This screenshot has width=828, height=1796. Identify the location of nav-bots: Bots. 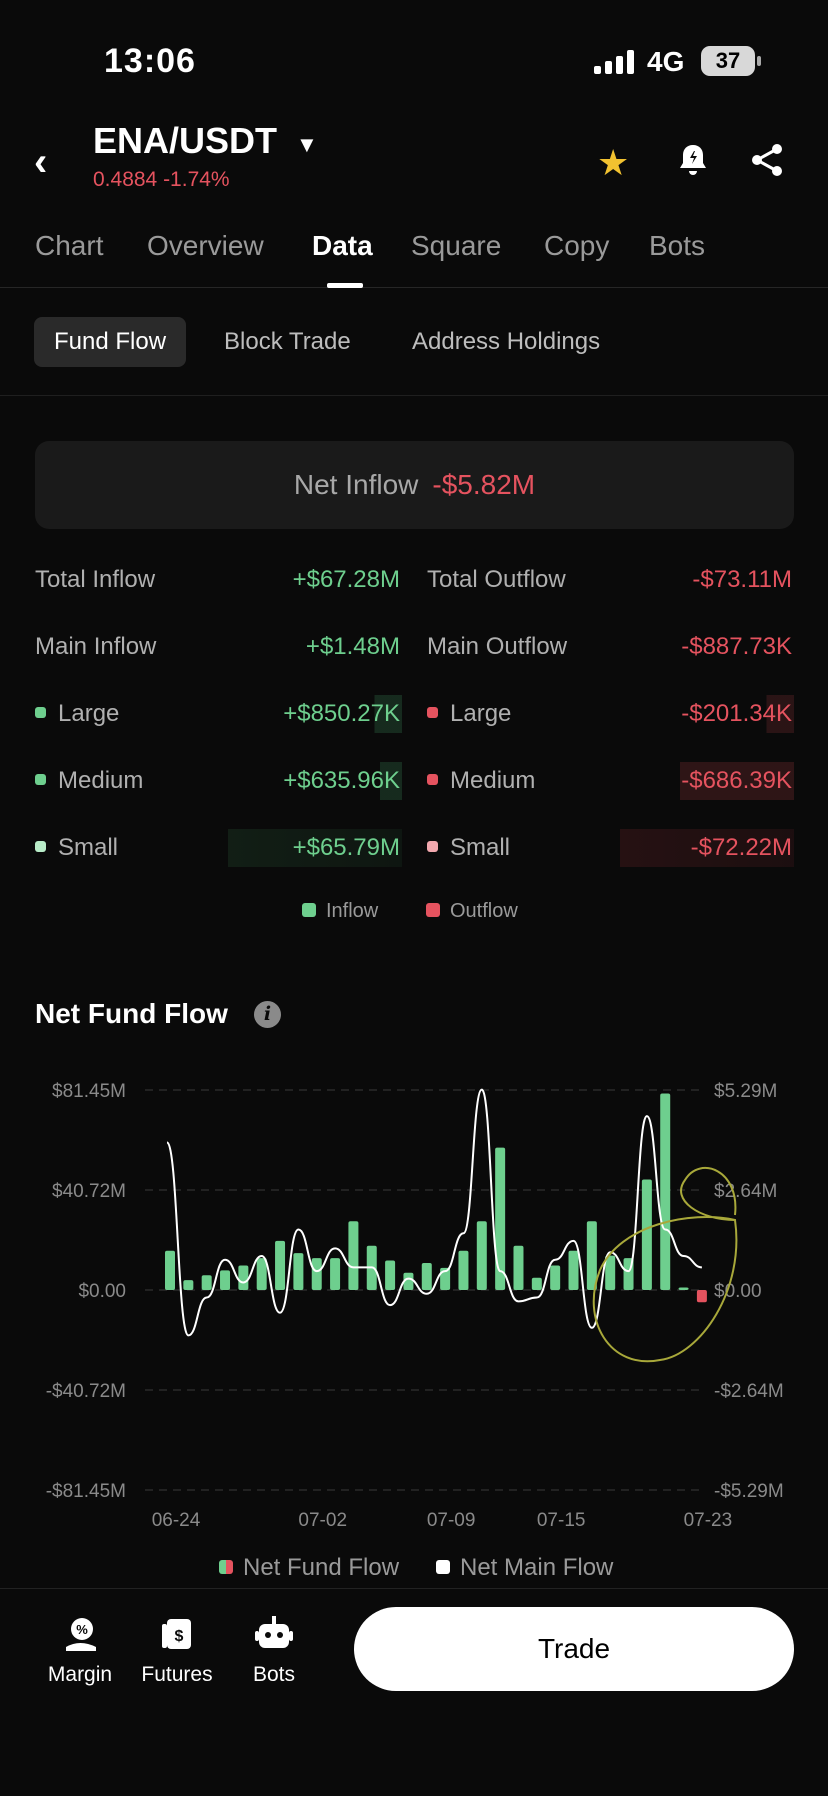
(274, 1650).